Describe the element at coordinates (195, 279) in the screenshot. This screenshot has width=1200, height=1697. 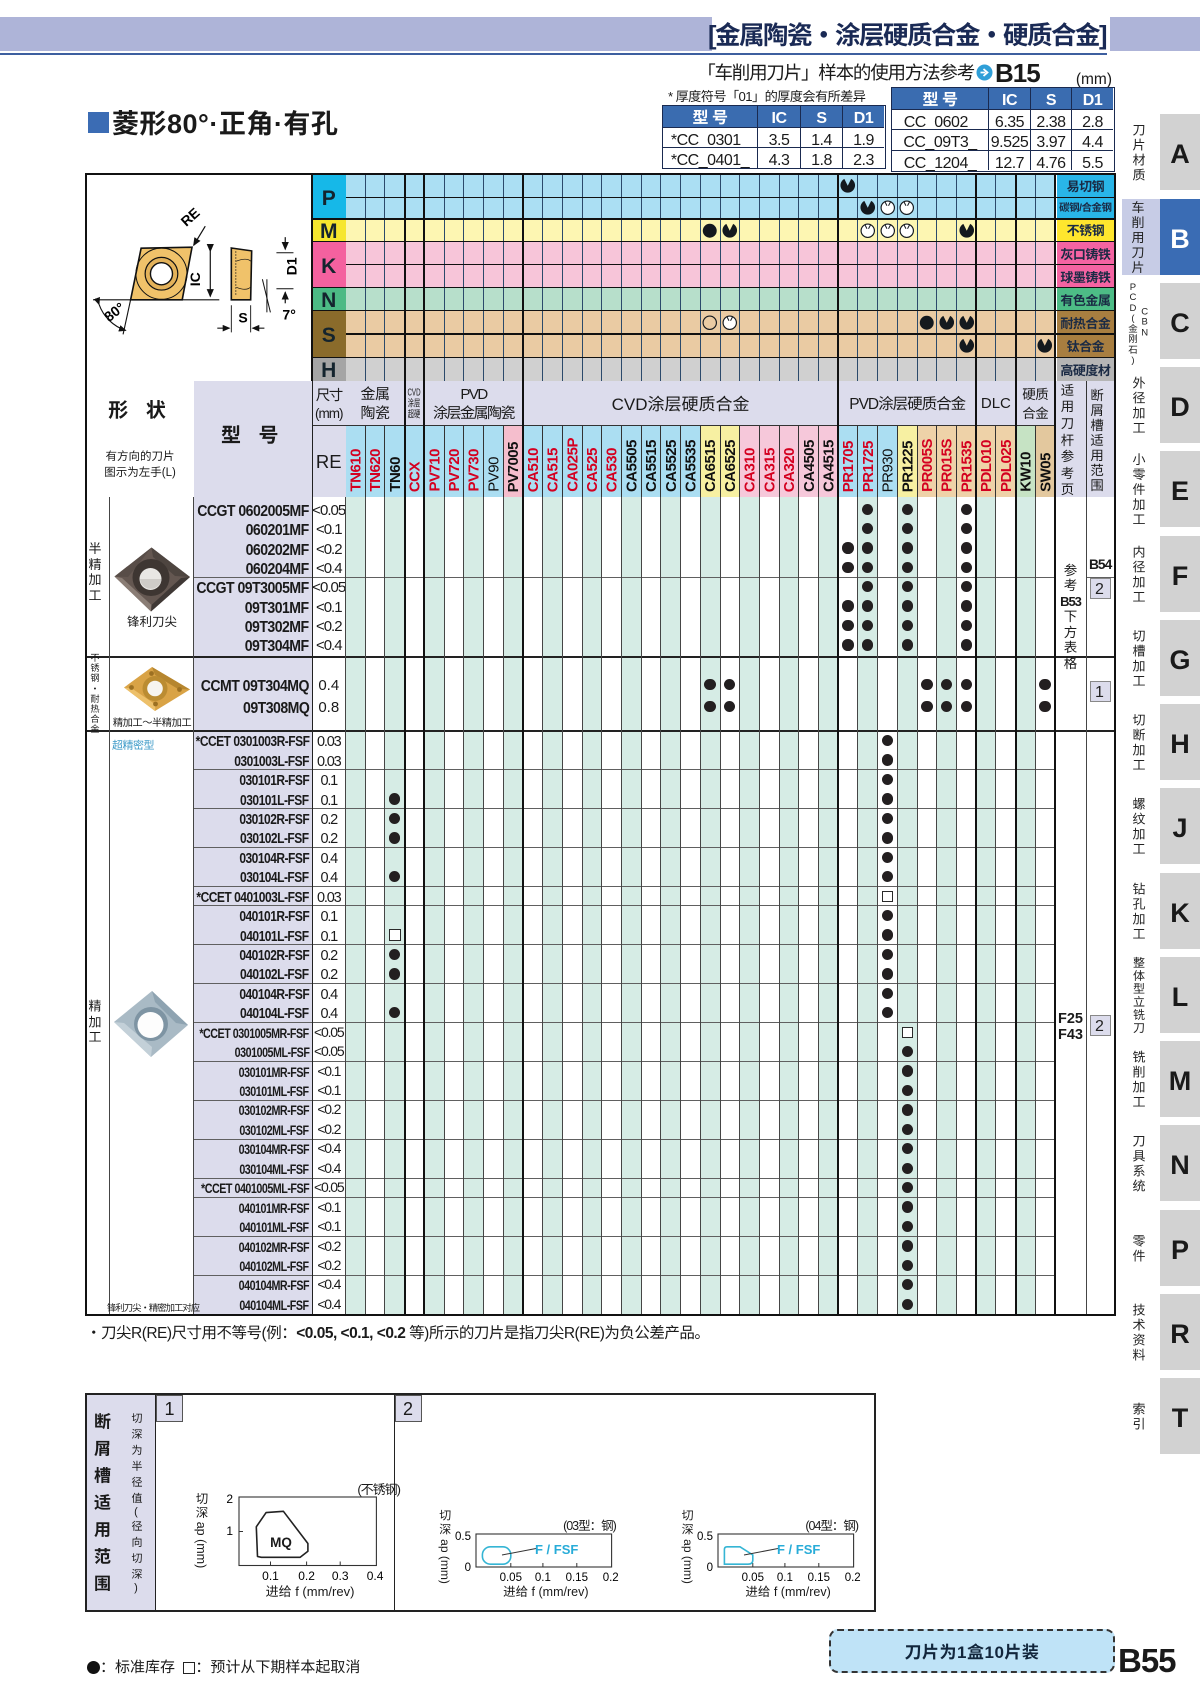
I see `svg-text: IC` at that location.